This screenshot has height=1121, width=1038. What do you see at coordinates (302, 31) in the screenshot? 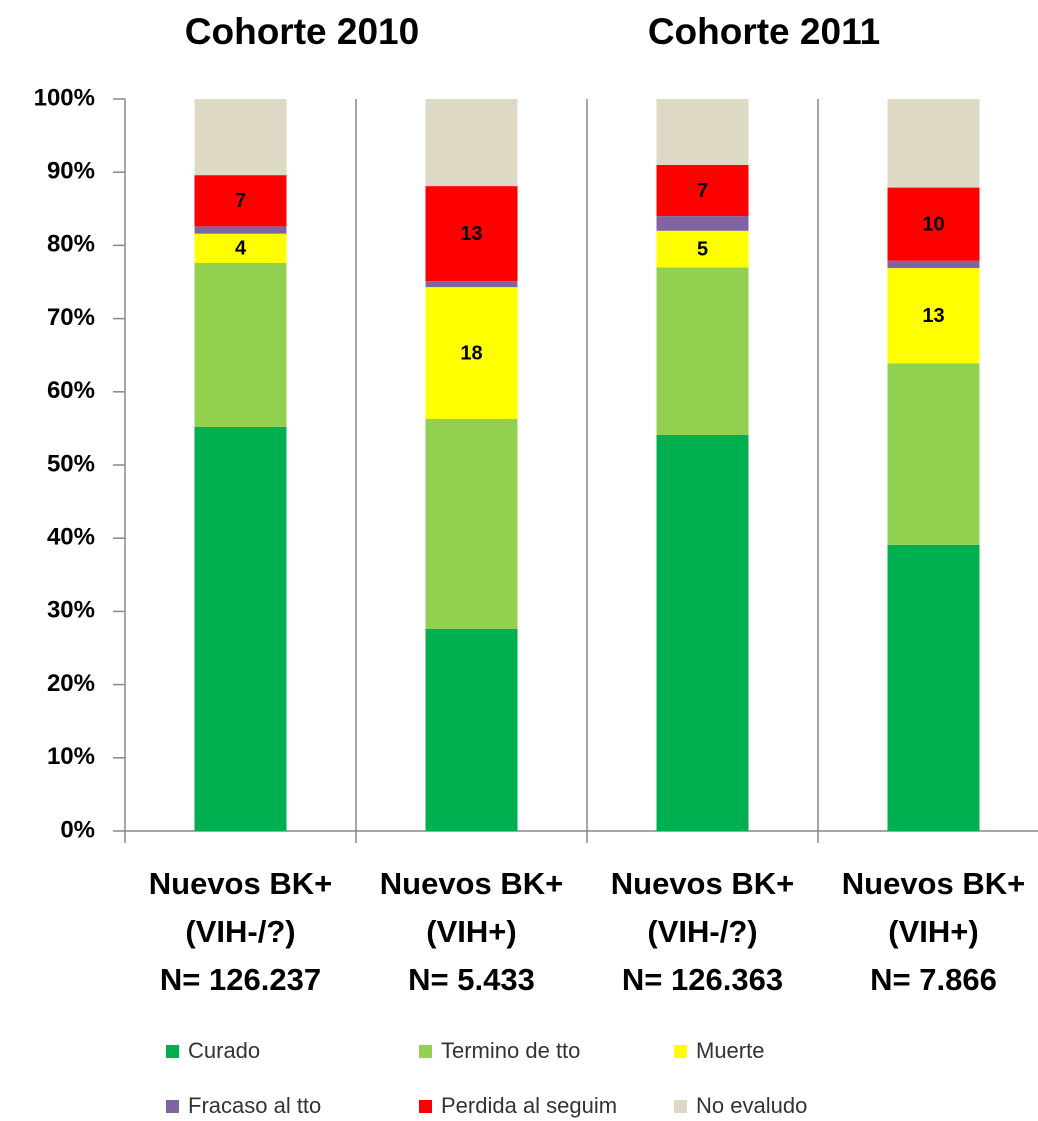
I see `group-title: Cohorte 2010` at bounding box center [302, 31].